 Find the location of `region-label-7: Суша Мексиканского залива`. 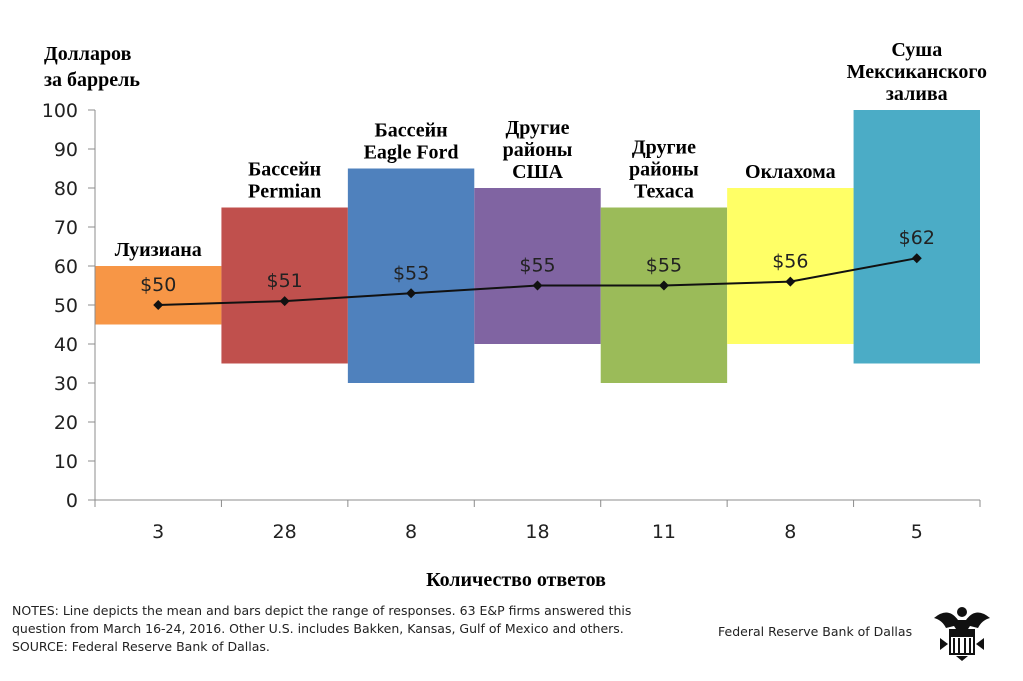

region-label-7: Суша Мексиканского залива is located at coordinates (917, 72).